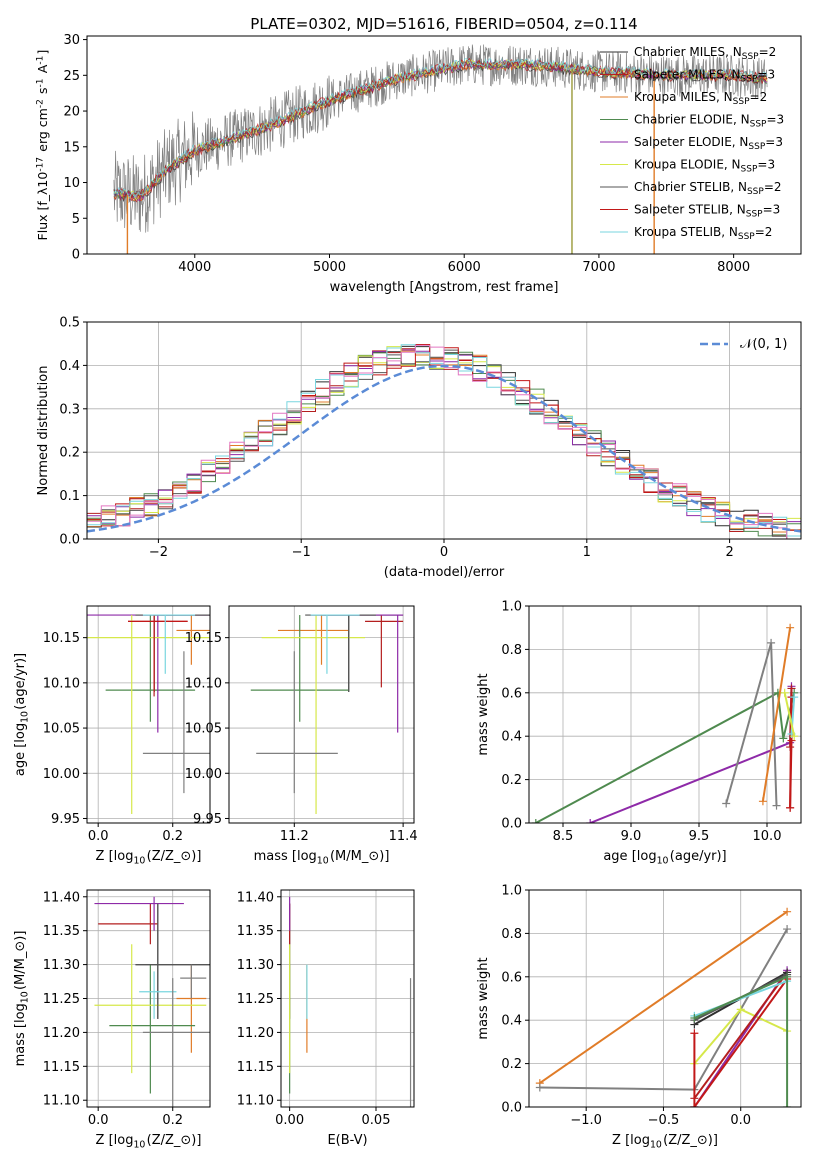  Describe the element at coordinates (76, 219) in the screenshot. I see `y-tick-label: 5` at that location.